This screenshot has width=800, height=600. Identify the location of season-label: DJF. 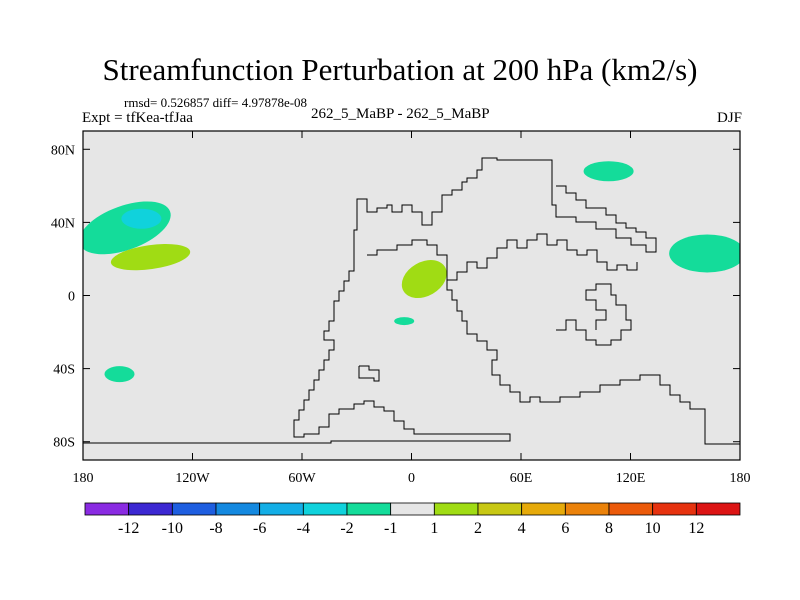
(729, 118).